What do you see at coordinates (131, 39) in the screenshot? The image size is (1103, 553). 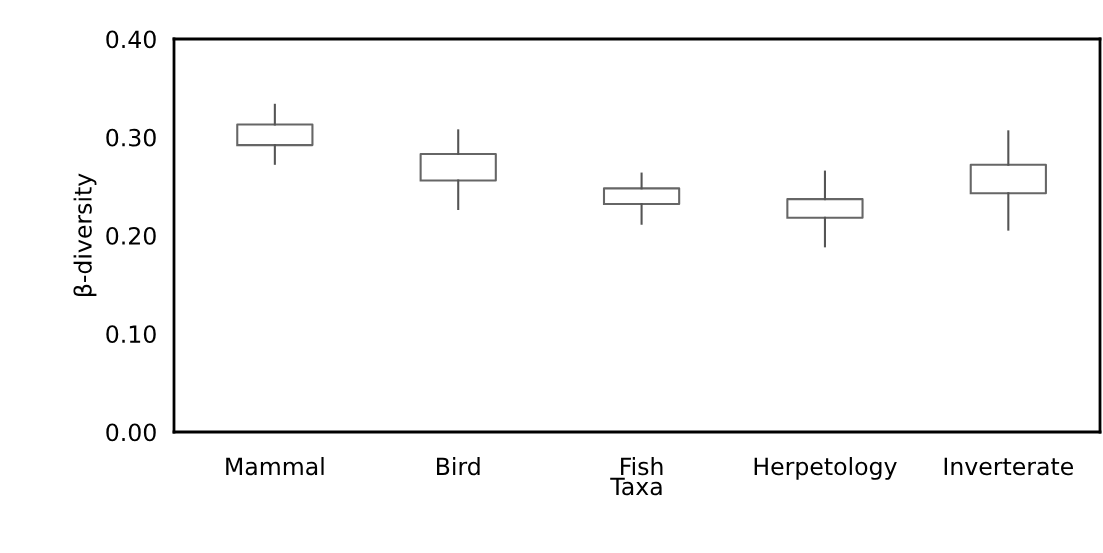 I see `y-tick-label: 0.40` at bounding box center [131, 39].